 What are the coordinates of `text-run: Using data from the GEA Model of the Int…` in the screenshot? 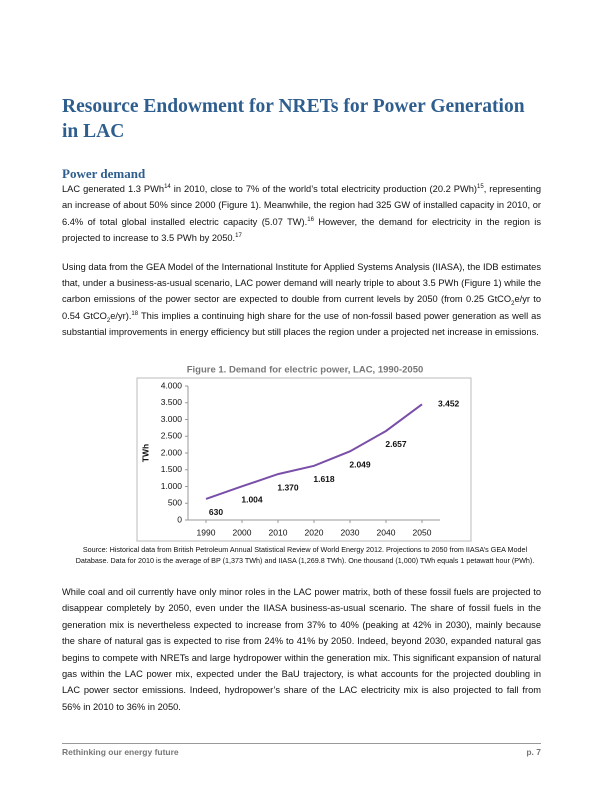 It's located at (301, 283).